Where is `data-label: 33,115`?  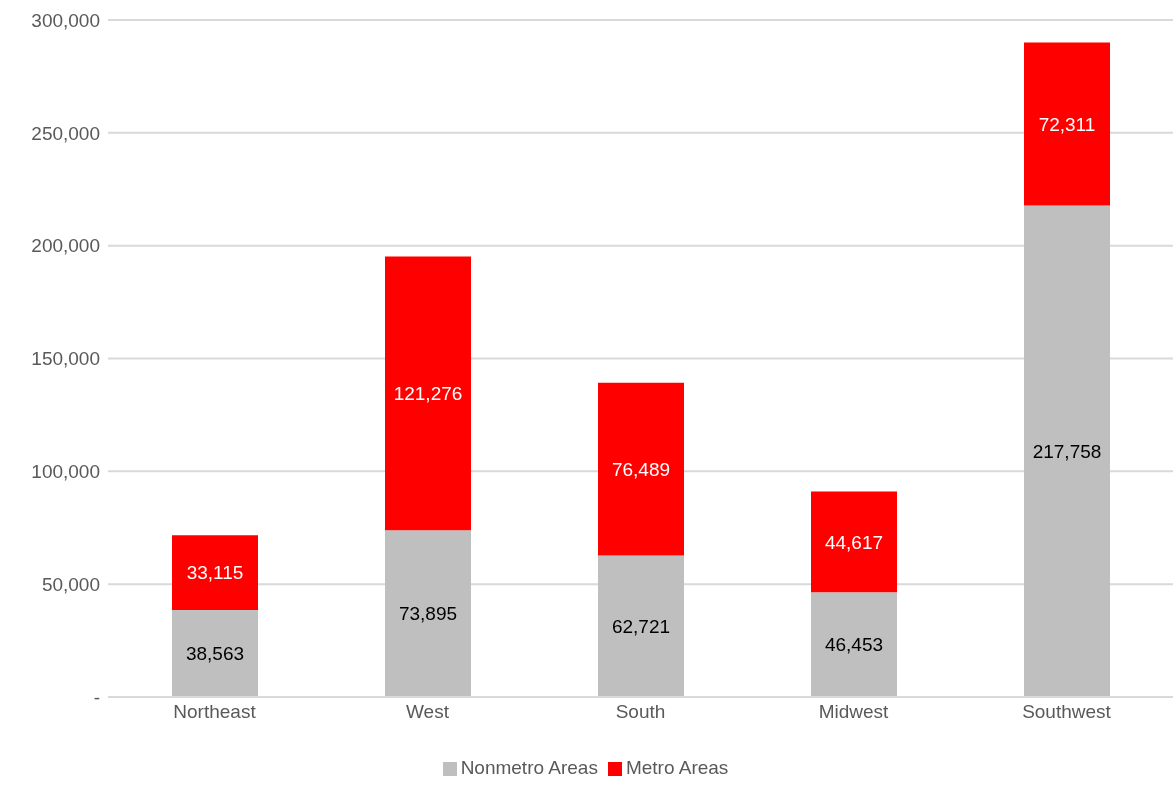
data-label: 33,115 is located at coordinates (215, 573).